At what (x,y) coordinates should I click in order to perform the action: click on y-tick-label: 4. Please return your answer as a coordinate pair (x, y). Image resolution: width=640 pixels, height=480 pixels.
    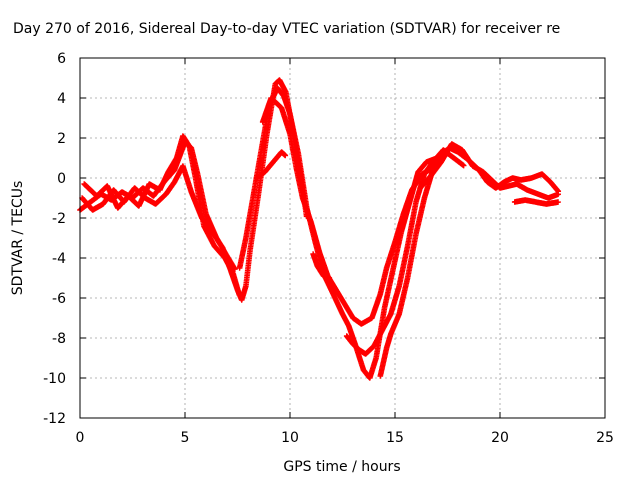
    Looking at the image, I should click on (61, 99).